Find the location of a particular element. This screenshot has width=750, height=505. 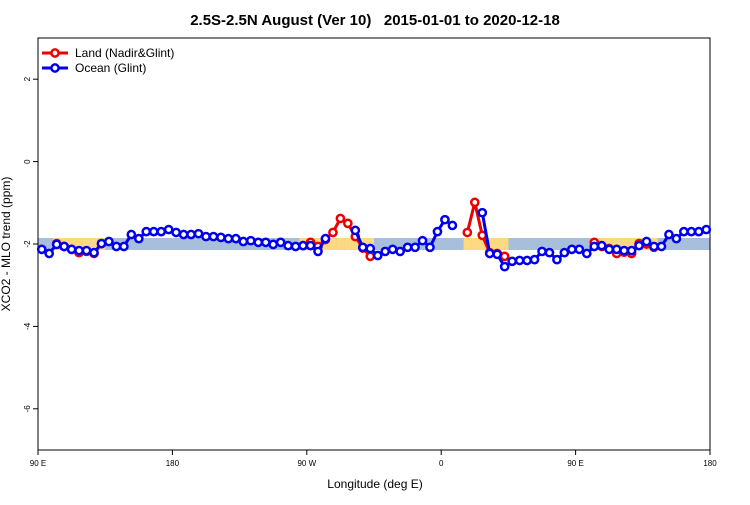

legend-label: Land (Nadir&Glint) is located at coordinates (124, 53).